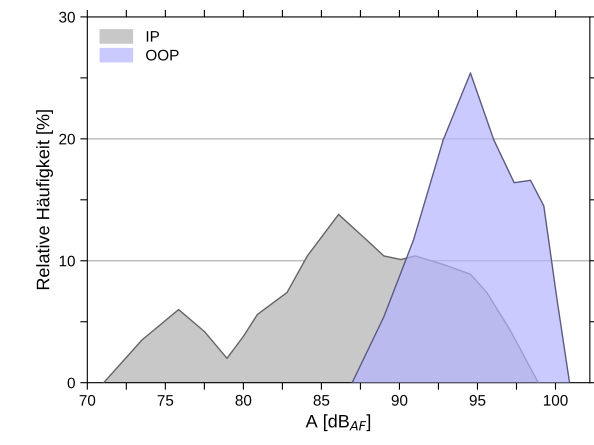  I want to click on y-tick-label: 20, so click(67, 139).